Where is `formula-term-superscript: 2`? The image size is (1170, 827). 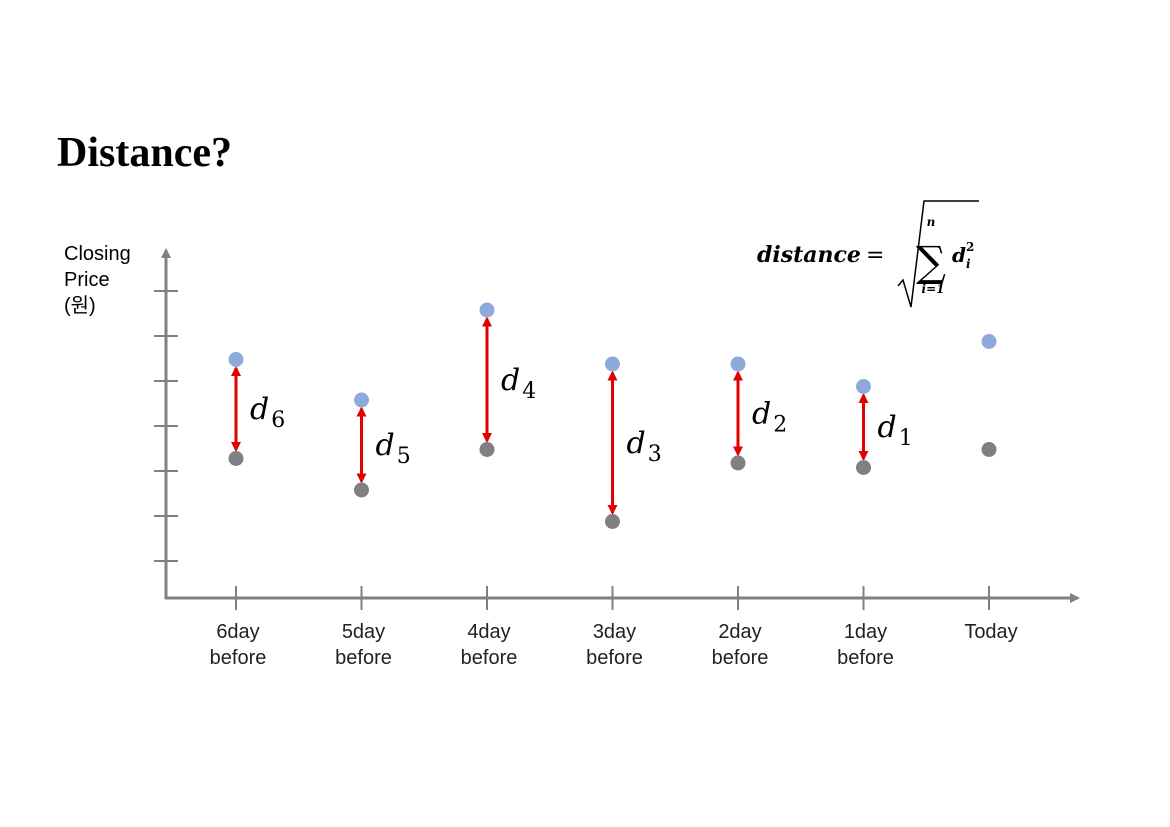 formula-term-superscript: 2 is located at coordinates (970, 247).